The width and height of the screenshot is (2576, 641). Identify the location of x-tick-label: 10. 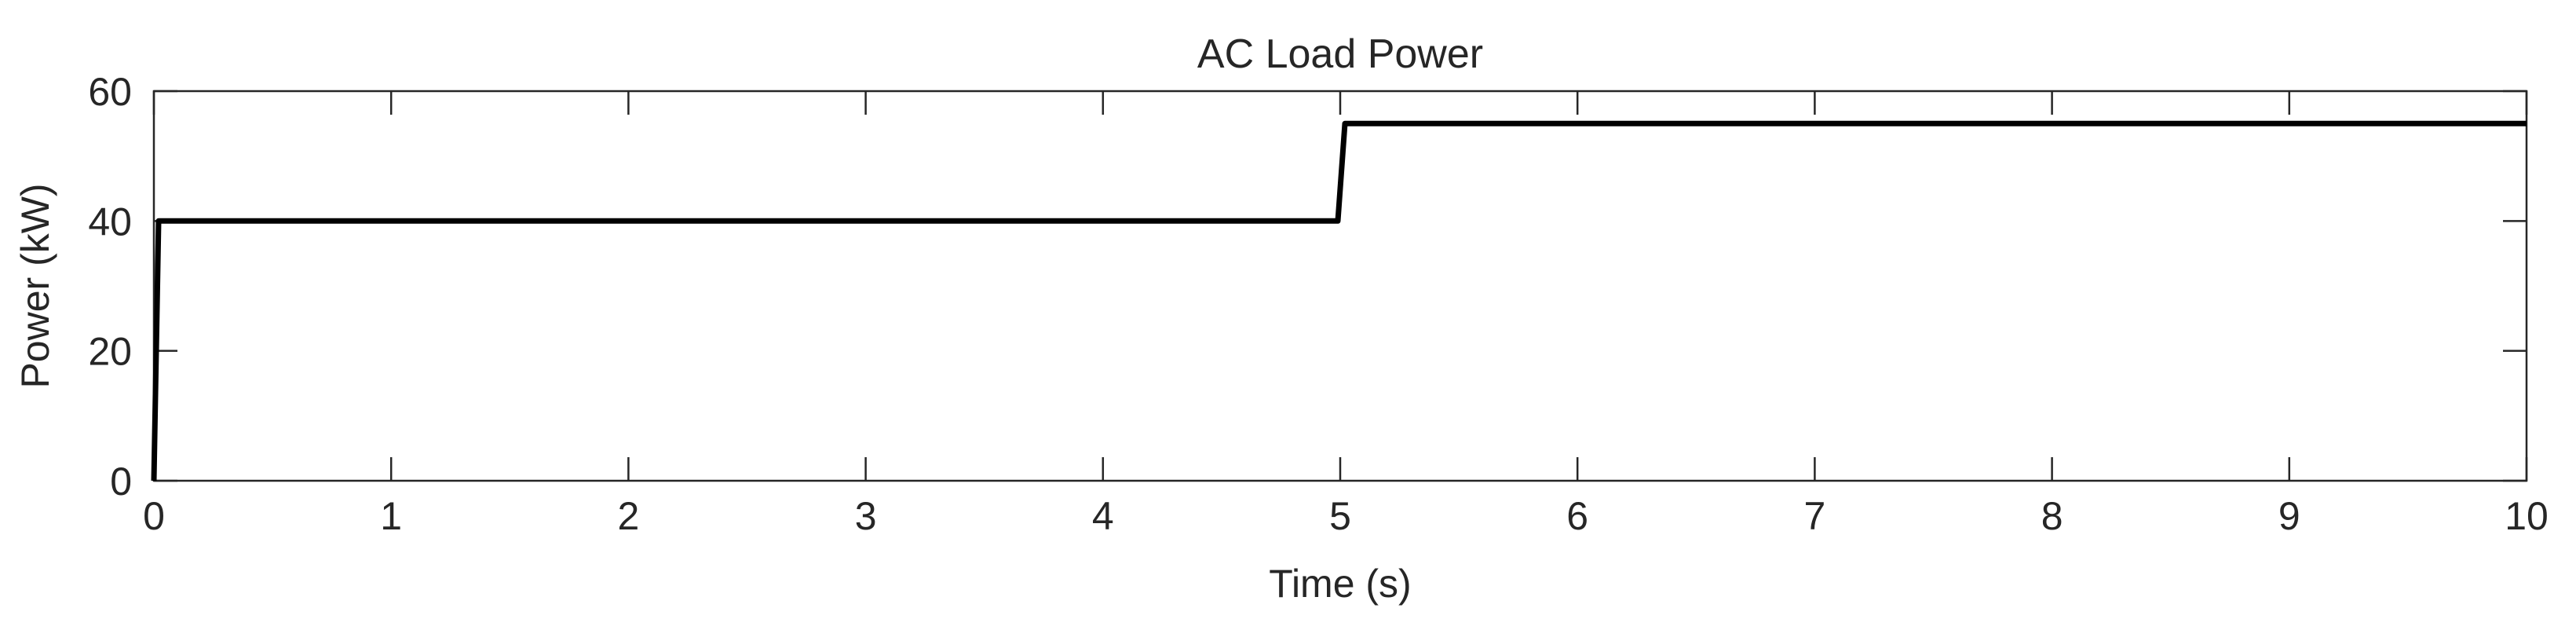
(2527, 516).